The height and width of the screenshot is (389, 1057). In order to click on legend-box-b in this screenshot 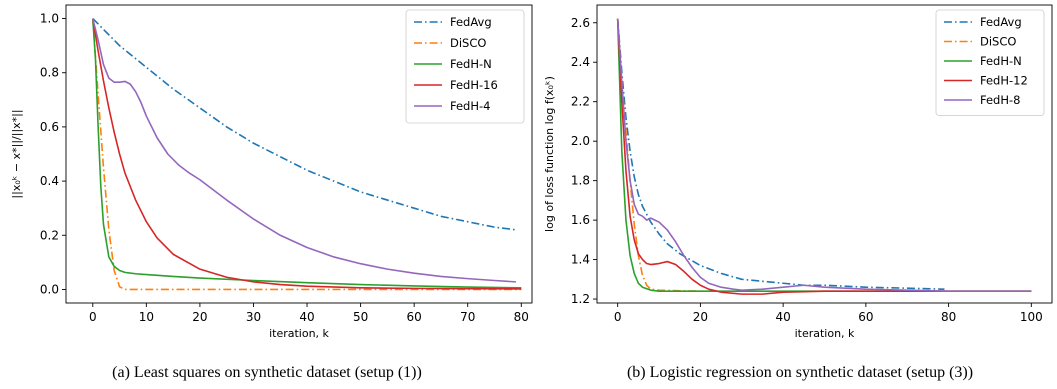, I will do `click(990, 62)`.